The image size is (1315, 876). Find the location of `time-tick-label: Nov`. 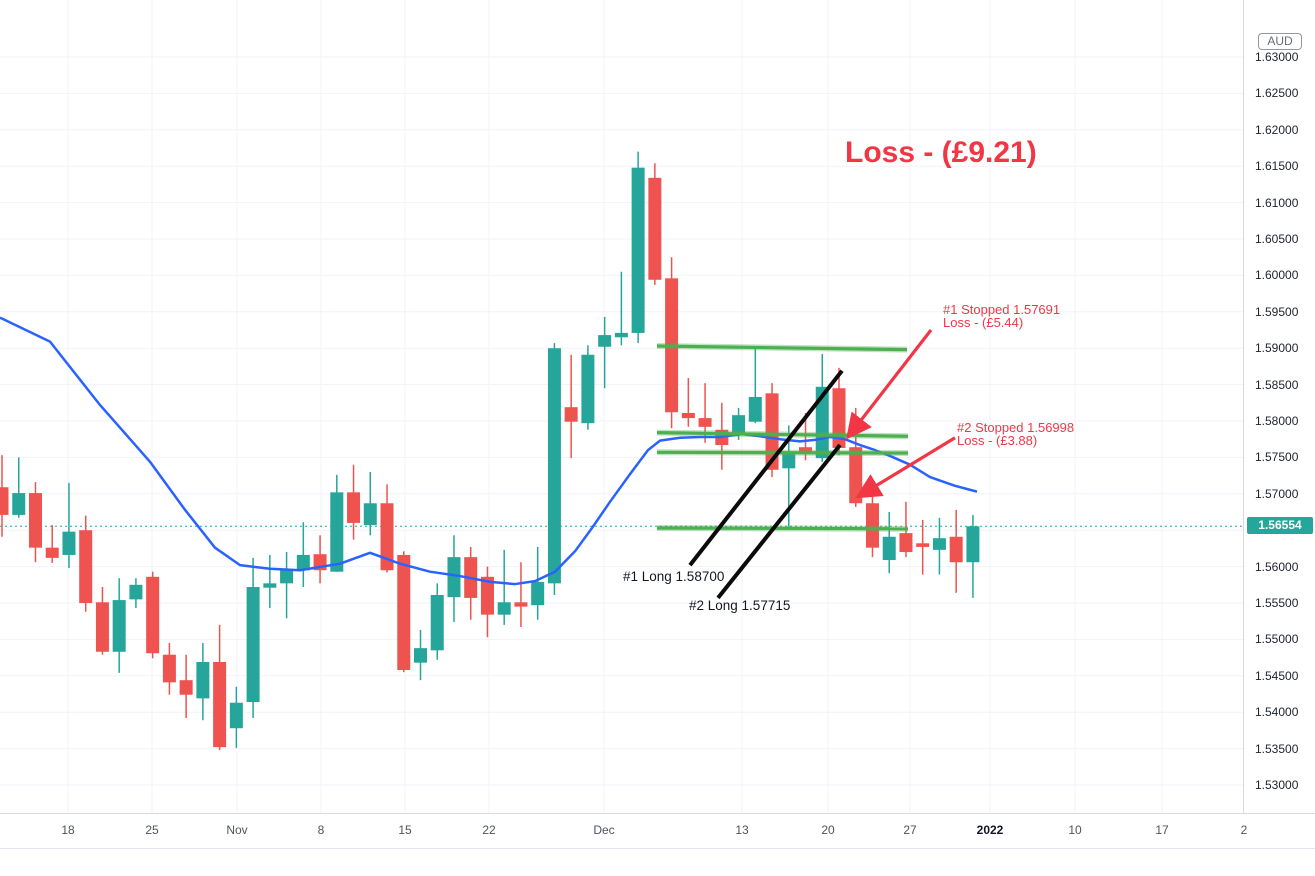

time-tick-label: Nov is located at coordinates (237, 830).